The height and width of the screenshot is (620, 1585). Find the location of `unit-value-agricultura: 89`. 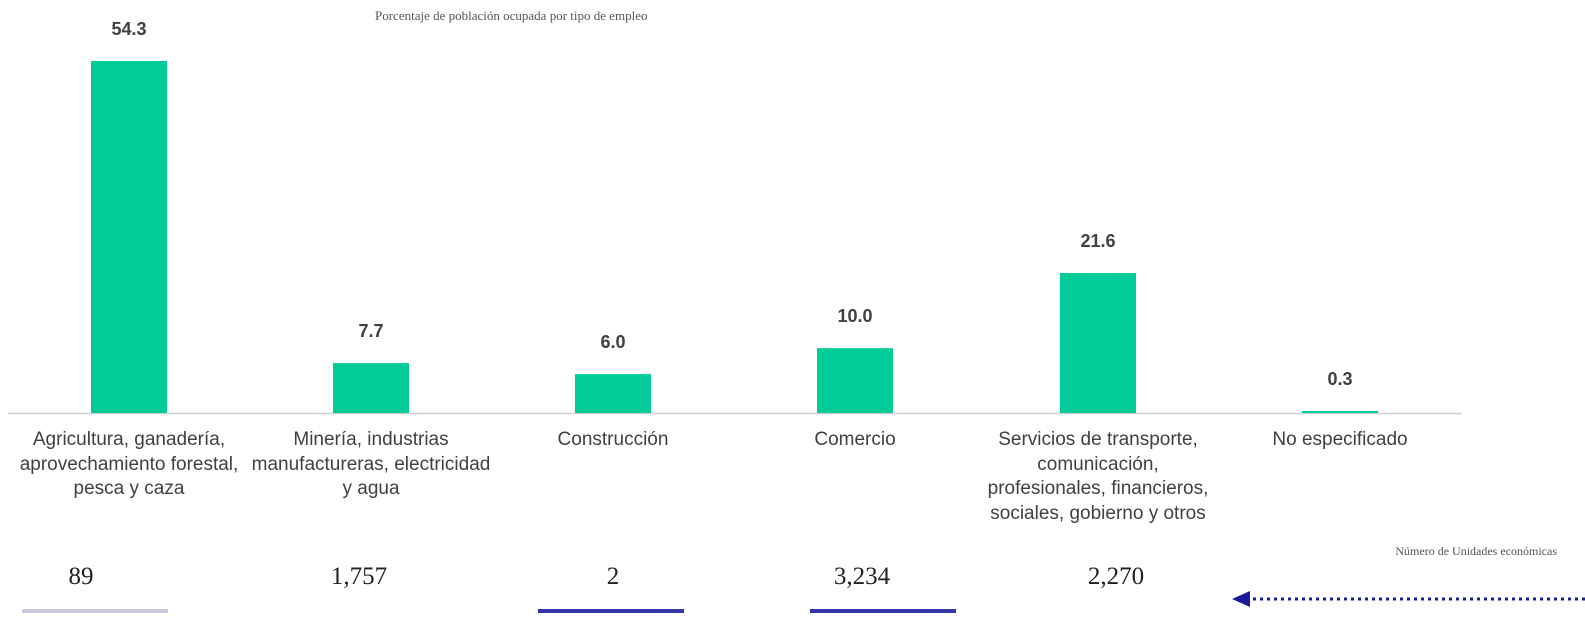

unit-value-agricultura: 89 is located at coordinates (81, 576).